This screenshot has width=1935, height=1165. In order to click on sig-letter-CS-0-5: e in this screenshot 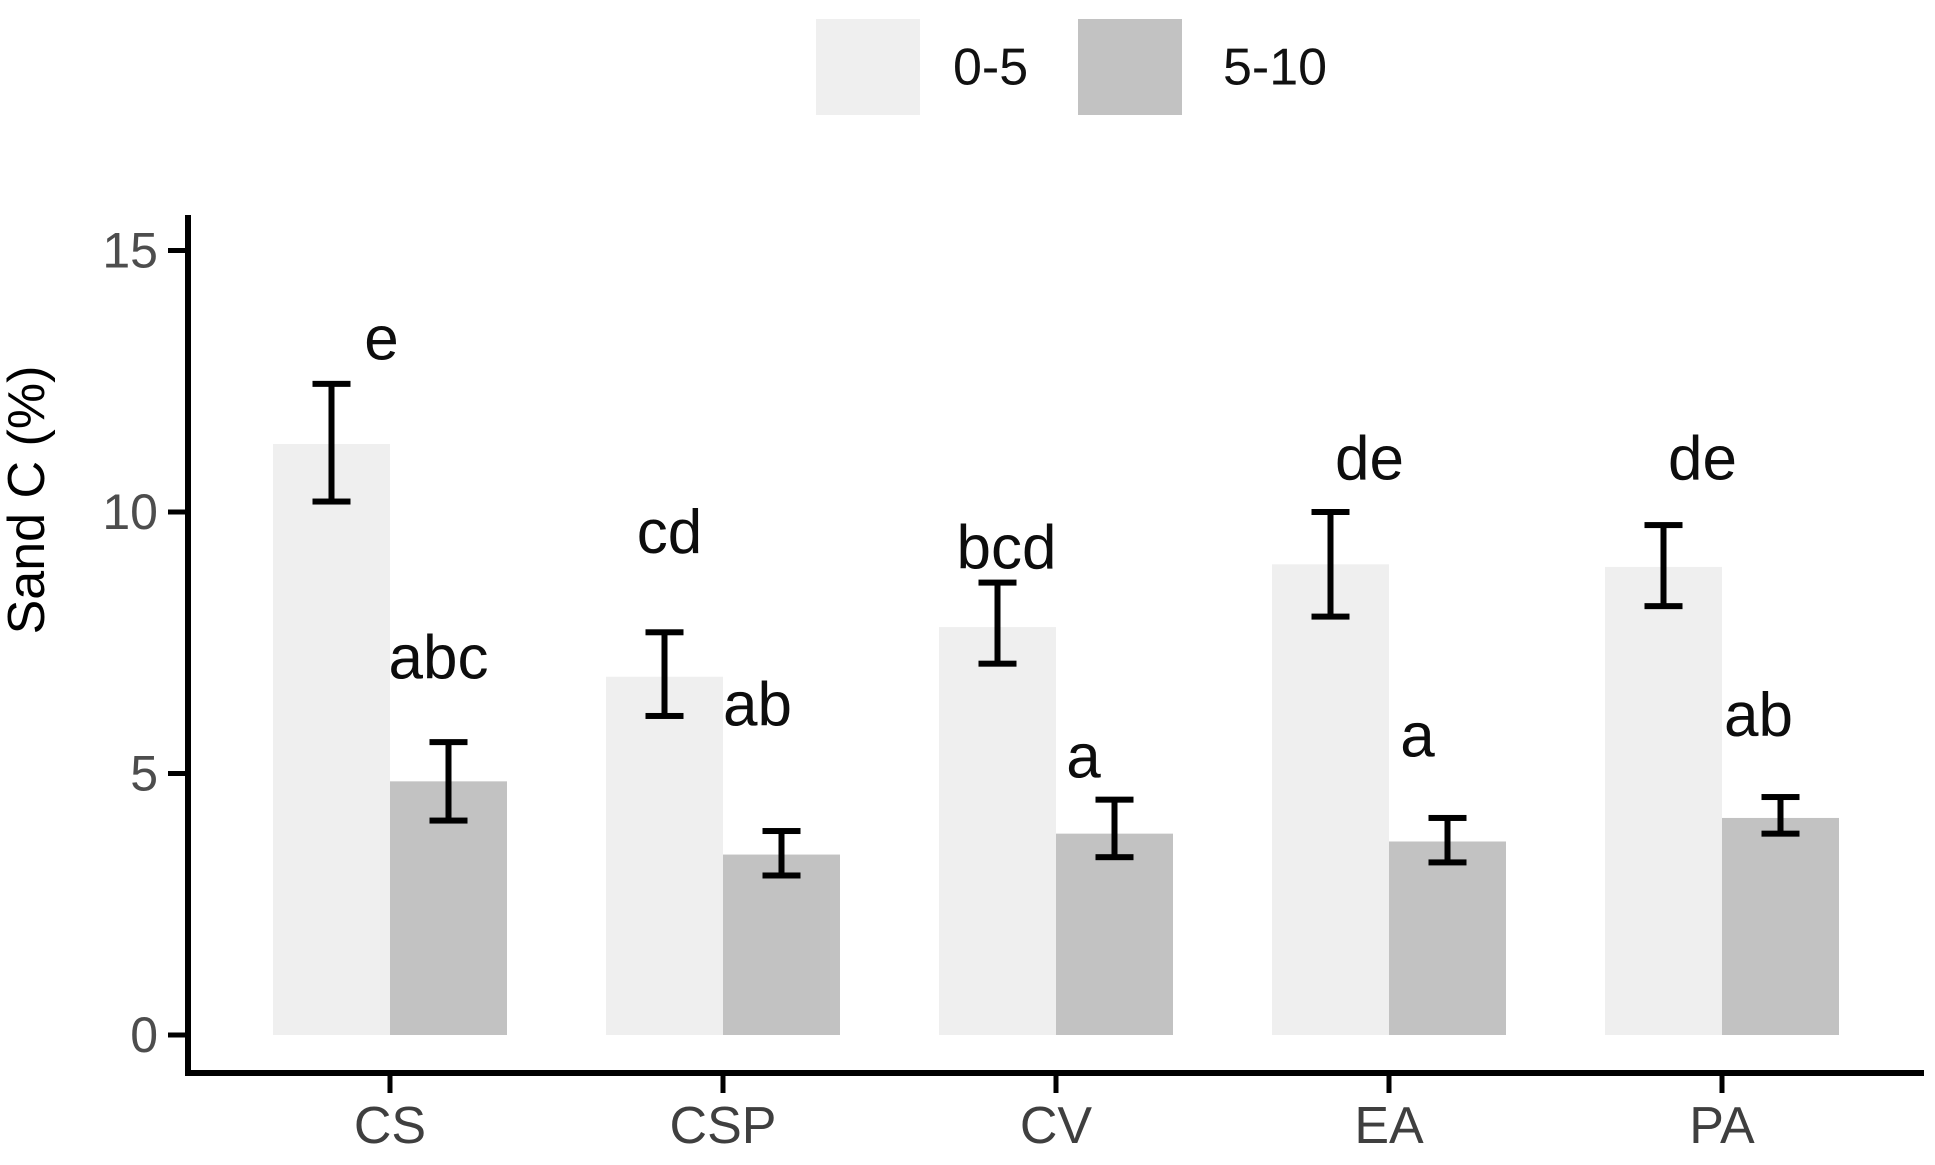, I will do `click(381, 338)`.